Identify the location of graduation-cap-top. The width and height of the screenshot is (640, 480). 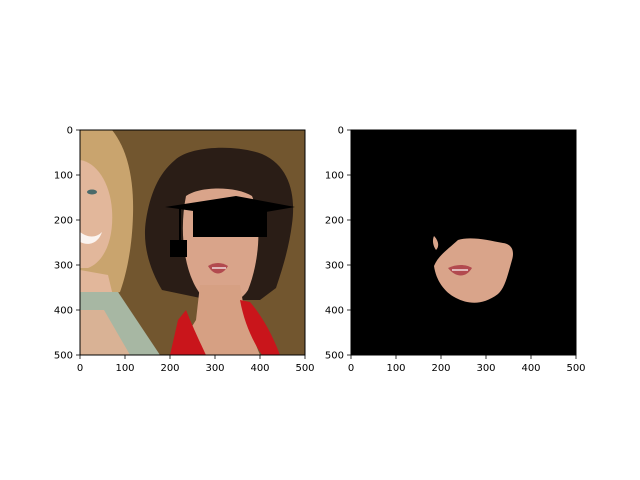
(230, 206).